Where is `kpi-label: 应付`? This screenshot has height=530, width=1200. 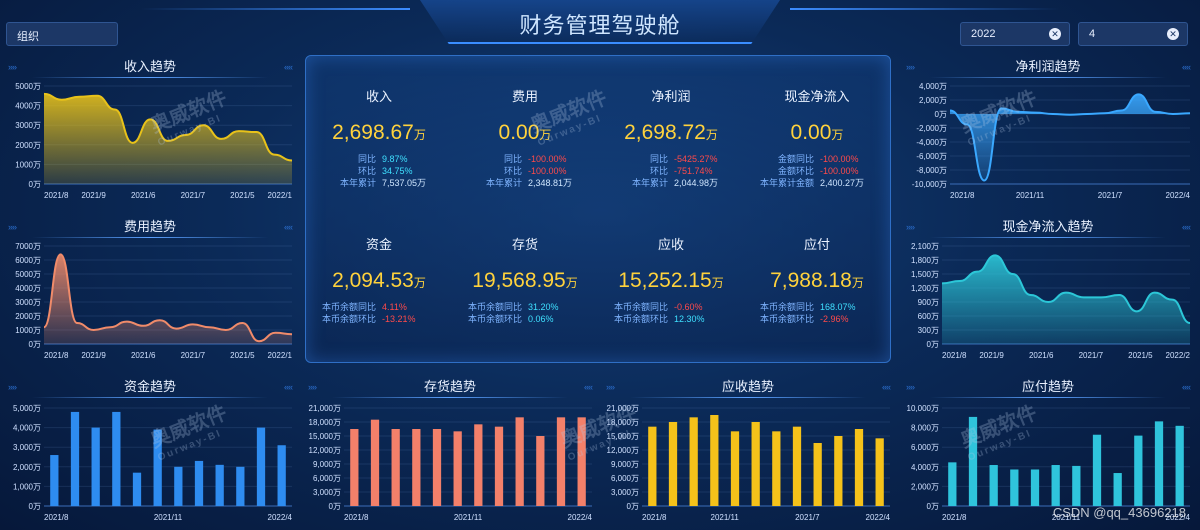 kpi-label: 应付 is located at coordinates (816, 244).